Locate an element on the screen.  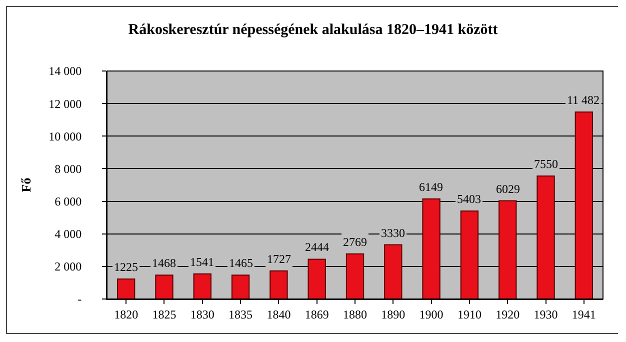
data-label: 1727 is located at coordinates (279, 259).